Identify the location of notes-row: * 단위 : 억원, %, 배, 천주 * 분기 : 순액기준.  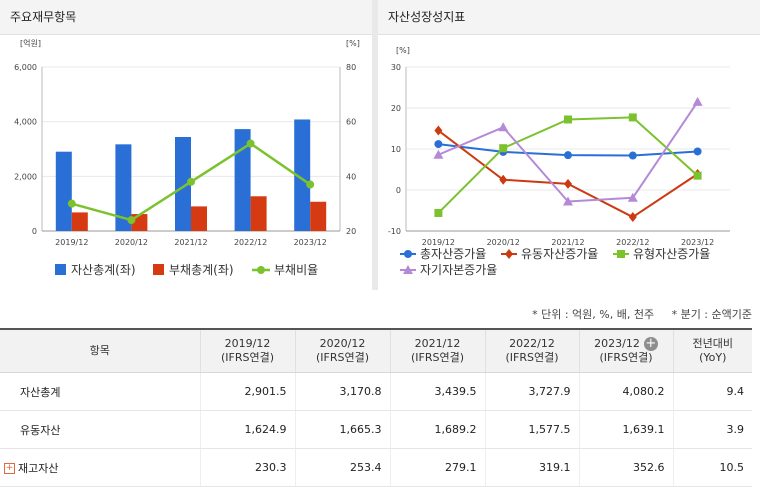
(376, 314).